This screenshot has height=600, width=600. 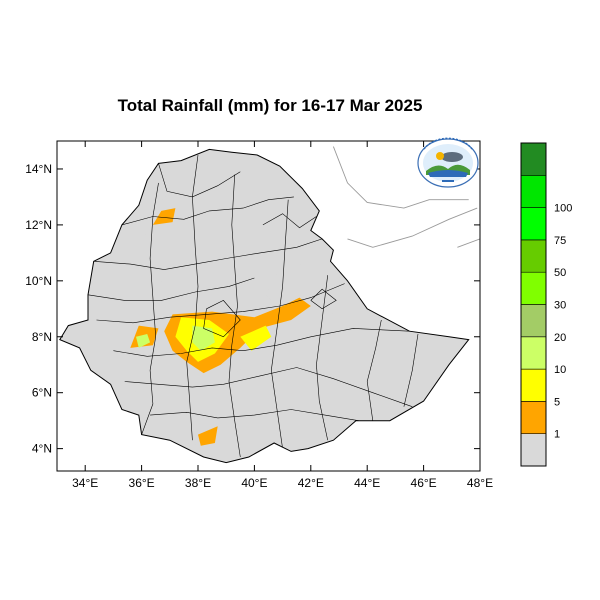 What do you see at coordinates (42, 393) in the screenshot?
I see `lat-tick-label: 6°N` at bounding box center [42, 393].